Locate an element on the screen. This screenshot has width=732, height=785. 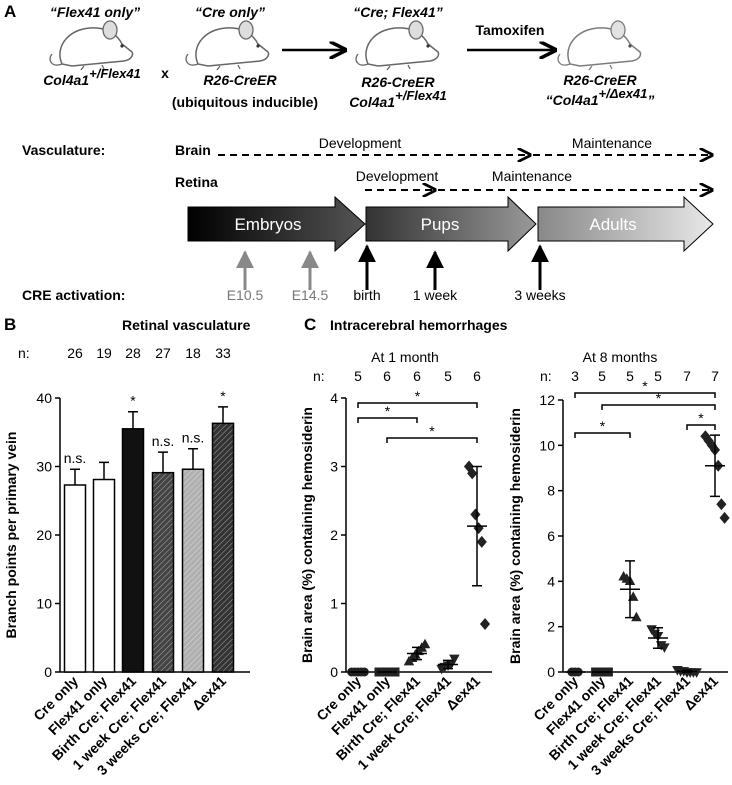
gene: “Col4a1 is located at coordinates (572, 100).